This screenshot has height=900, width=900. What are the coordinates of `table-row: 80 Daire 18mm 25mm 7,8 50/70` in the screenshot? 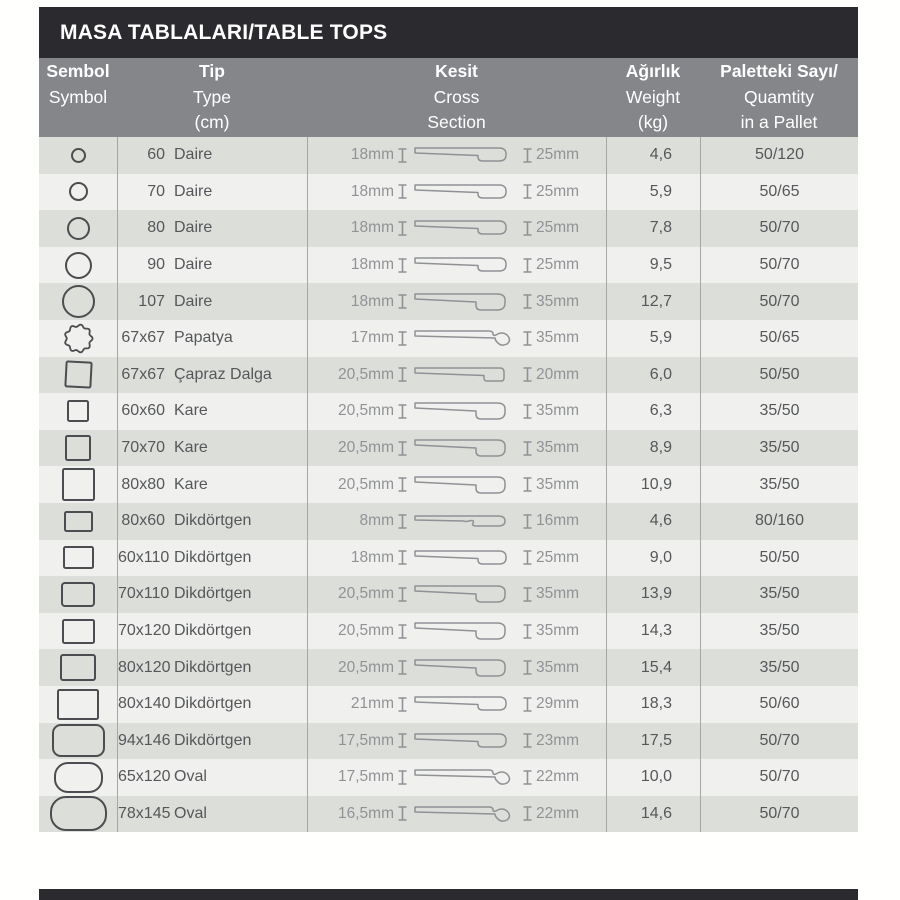 It's located at (448, 228).